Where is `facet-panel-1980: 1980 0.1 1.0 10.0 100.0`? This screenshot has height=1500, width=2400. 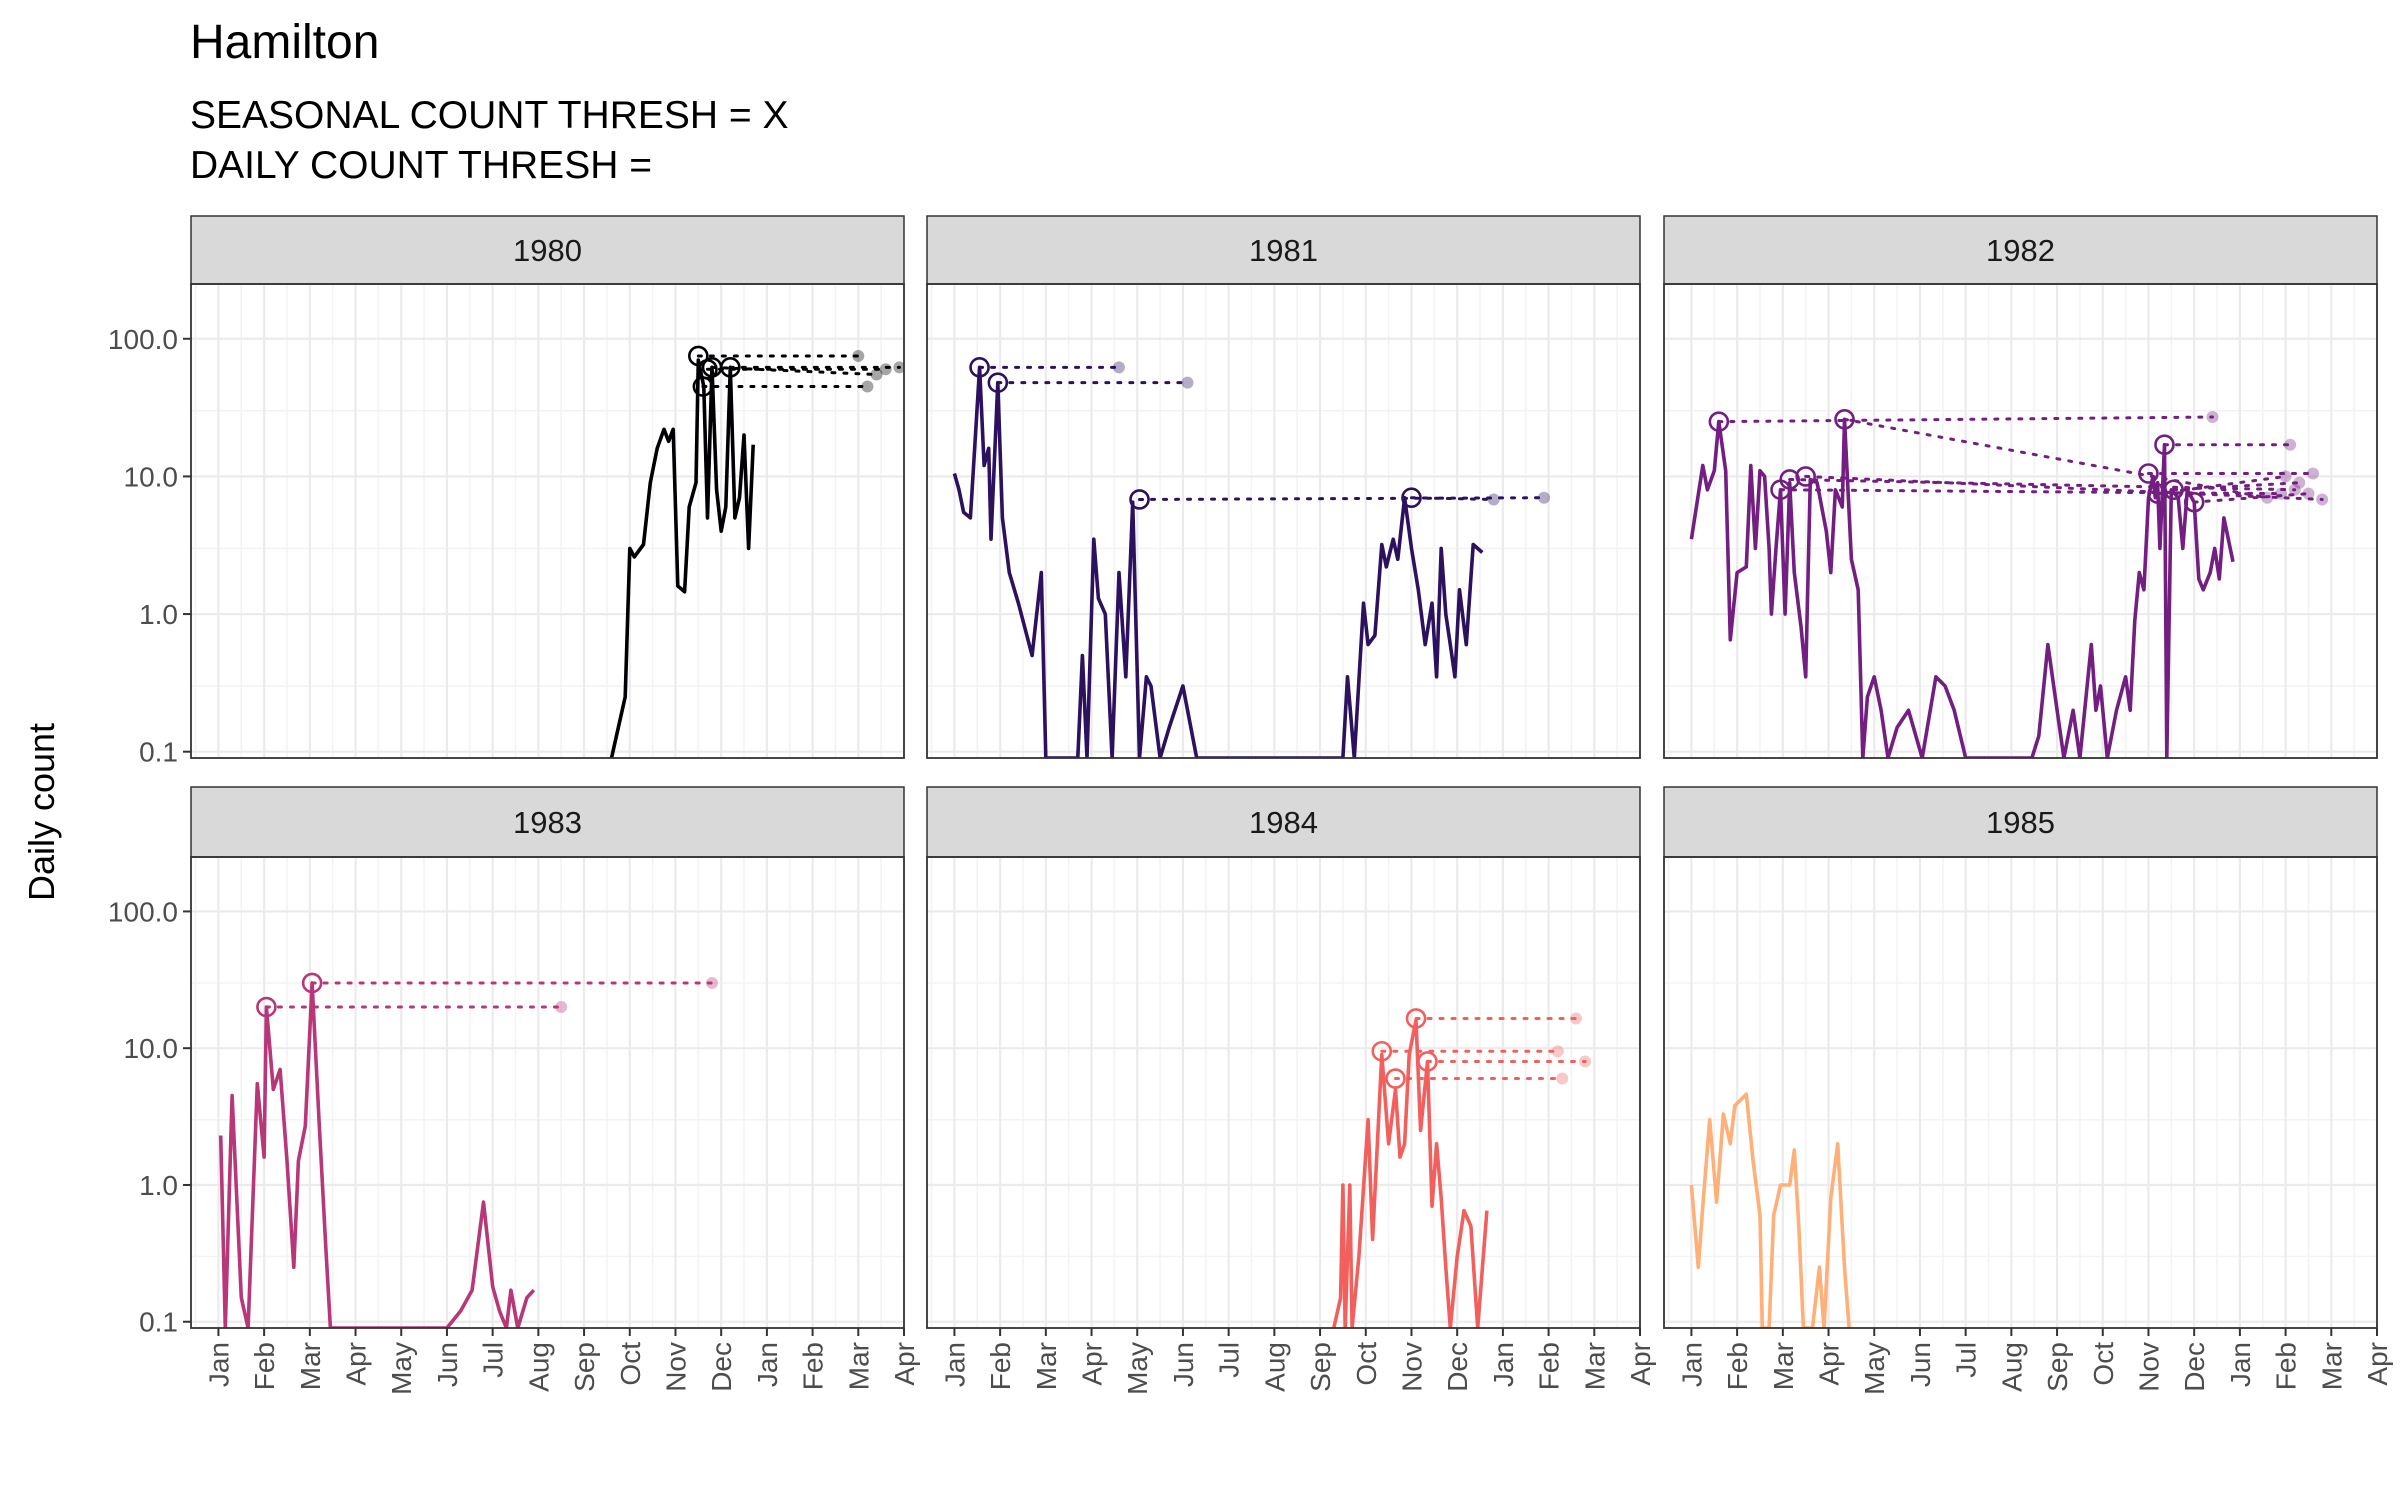 facet-panel-1980: 1980 0.1 1.0 10.0 100.0 is located at coordinates (507, 491).